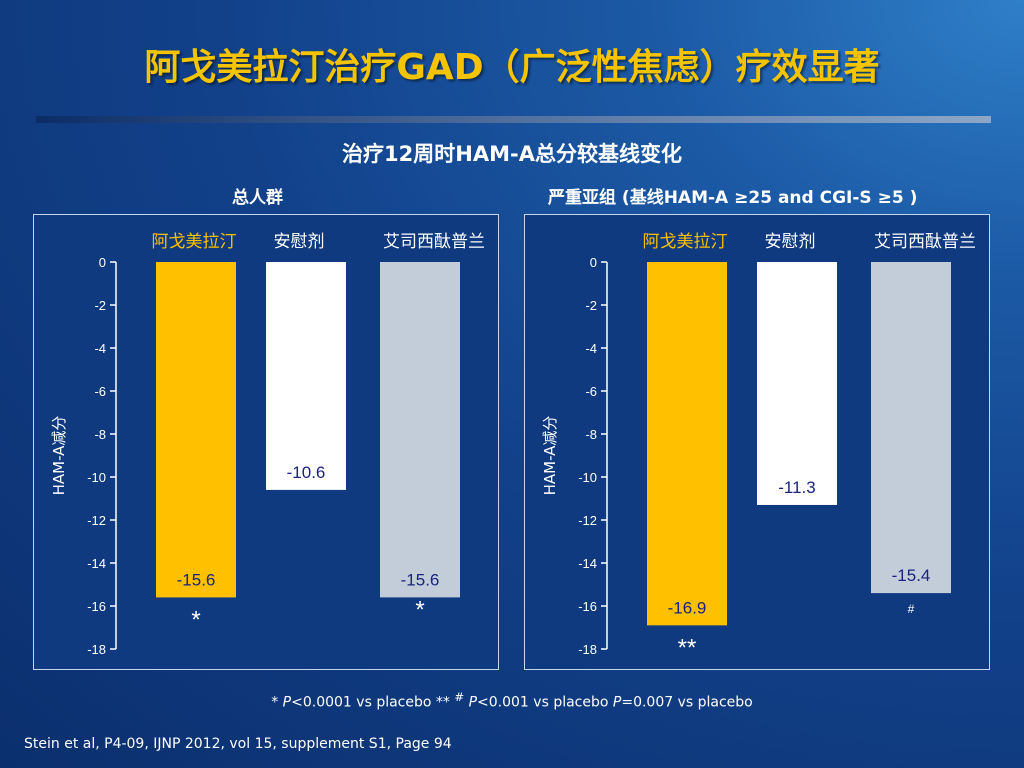  Describe the element at coordinates (733, 198) in the screenshot. I see `panel-2-title: 严重亚组 (基线HAM-A ≥25 and CGI-S ≥5 )` at that location.